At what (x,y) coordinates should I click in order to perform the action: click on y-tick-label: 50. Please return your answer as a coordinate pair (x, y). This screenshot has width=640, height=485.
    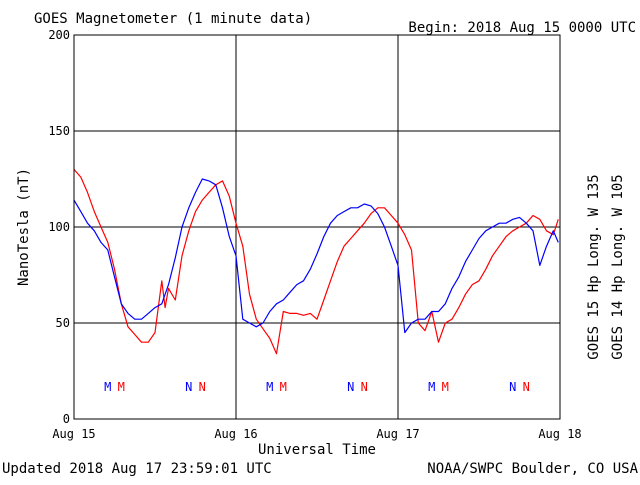
    Looking at the image, I should click on (63, 323).